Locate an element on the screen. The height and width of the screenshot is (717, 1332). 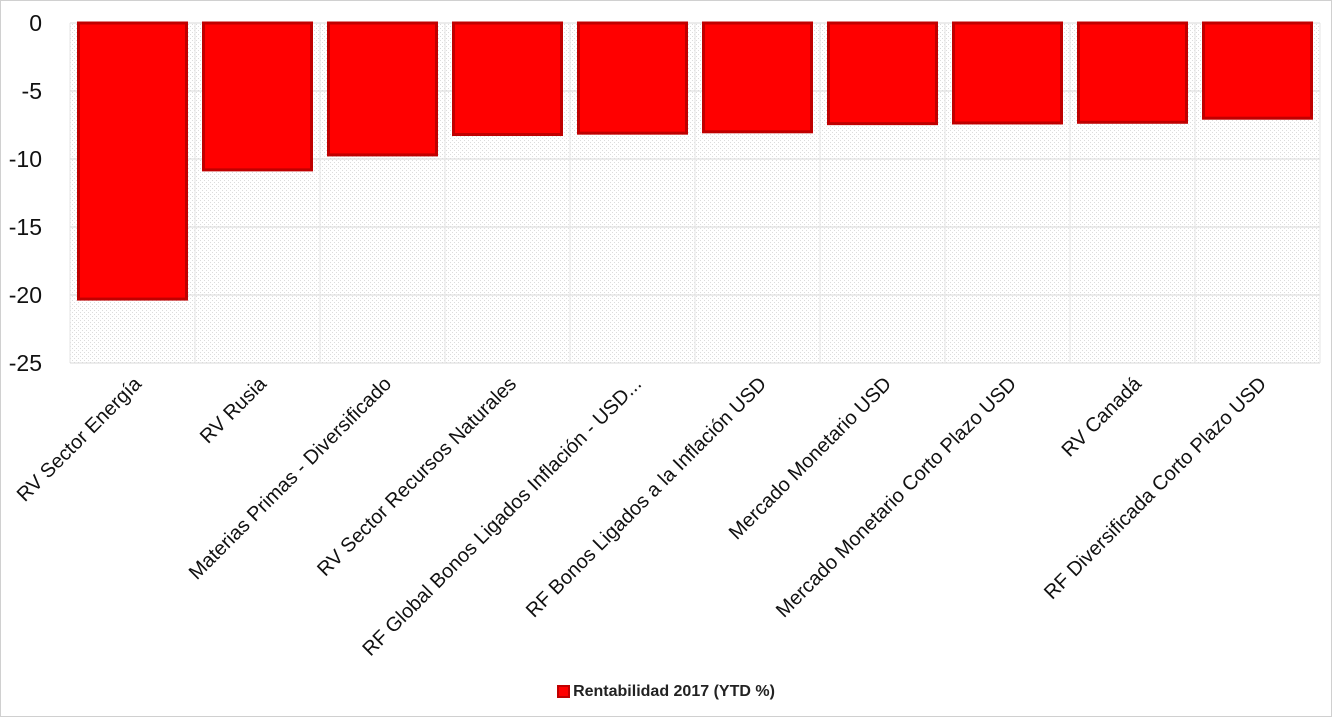
x-tick-label: Materias Primas - Diversificado is located at coordinates (290, 478).